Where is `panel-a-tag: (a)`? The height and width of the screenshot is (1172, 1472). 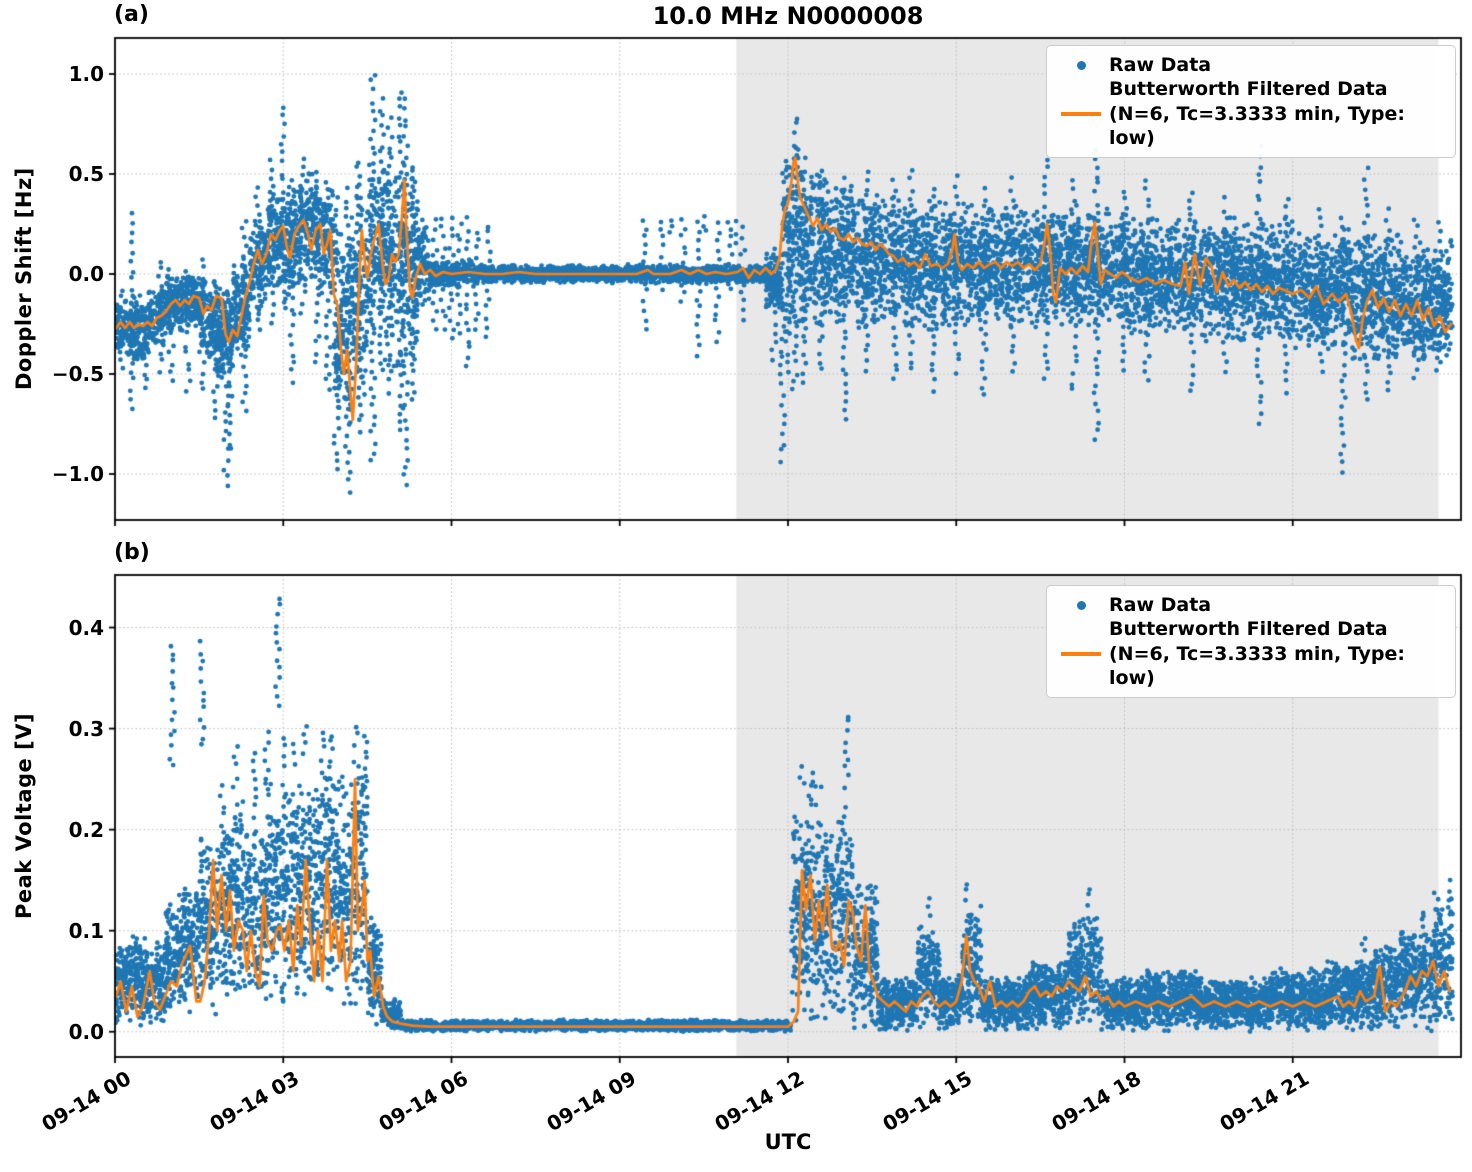
panel-a-tag: (a) is located at coordinates (131, 14).